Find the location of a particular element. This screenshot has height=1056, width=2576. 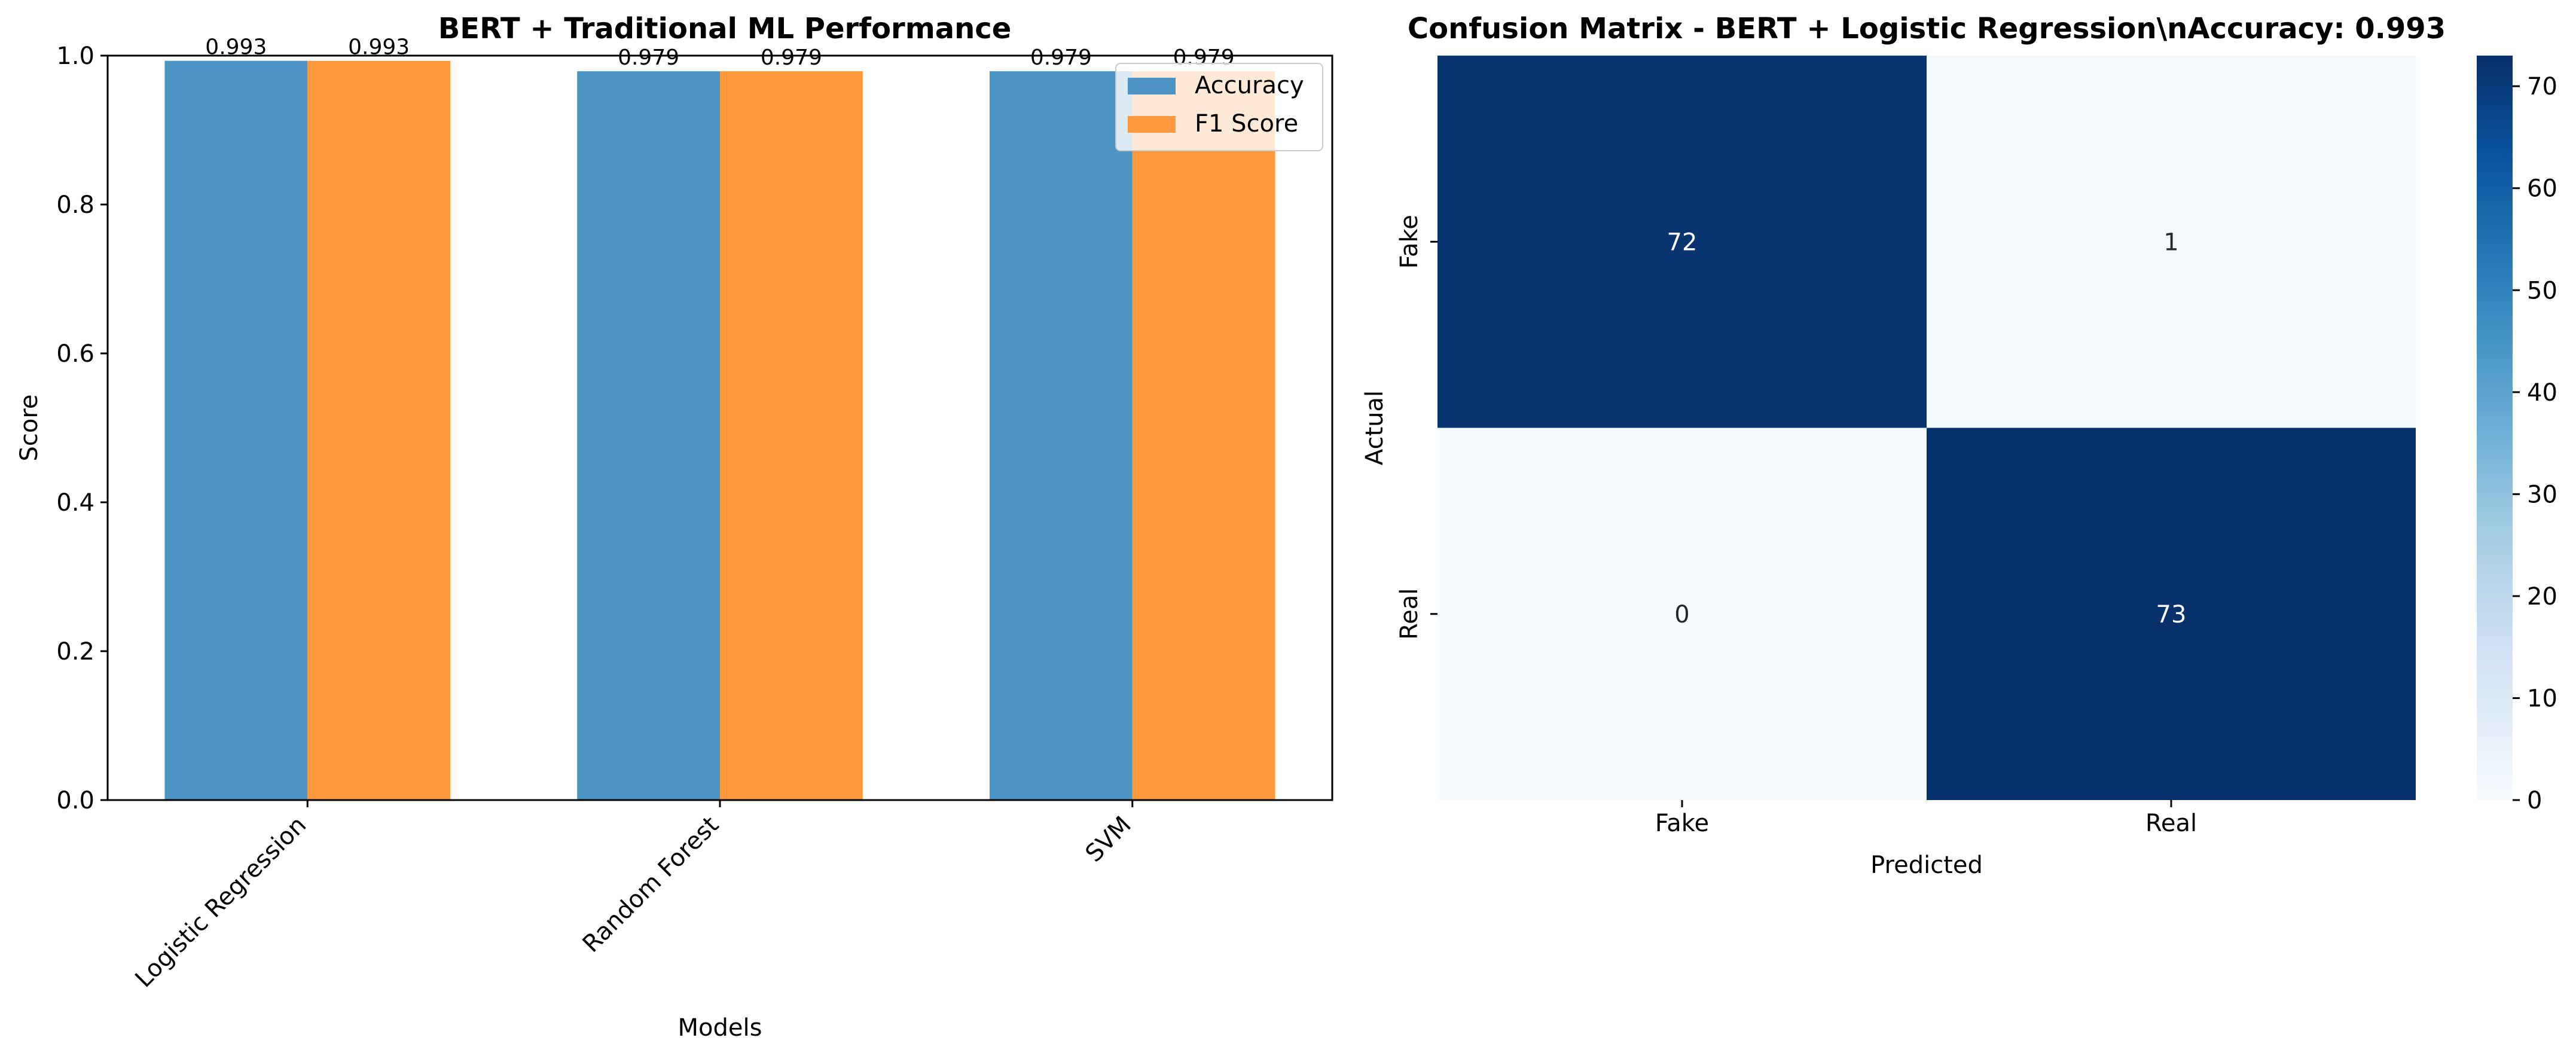

colorbar-tick-label: 10 is located at coordinates (2542, 699).